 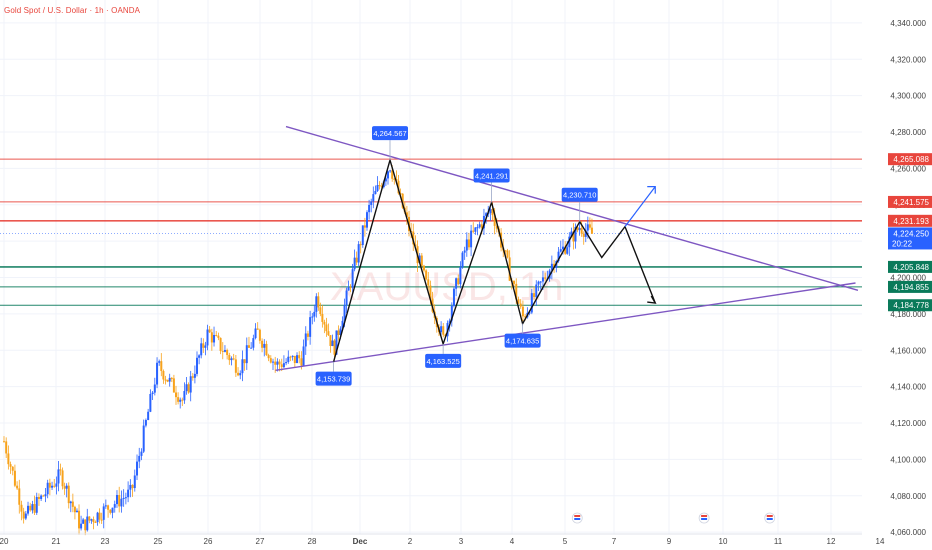 What do you see at coordinates (908, 423) in the screenshot?
I see `y-tick-label: 4,120.000` at bounding box center [908, 423].